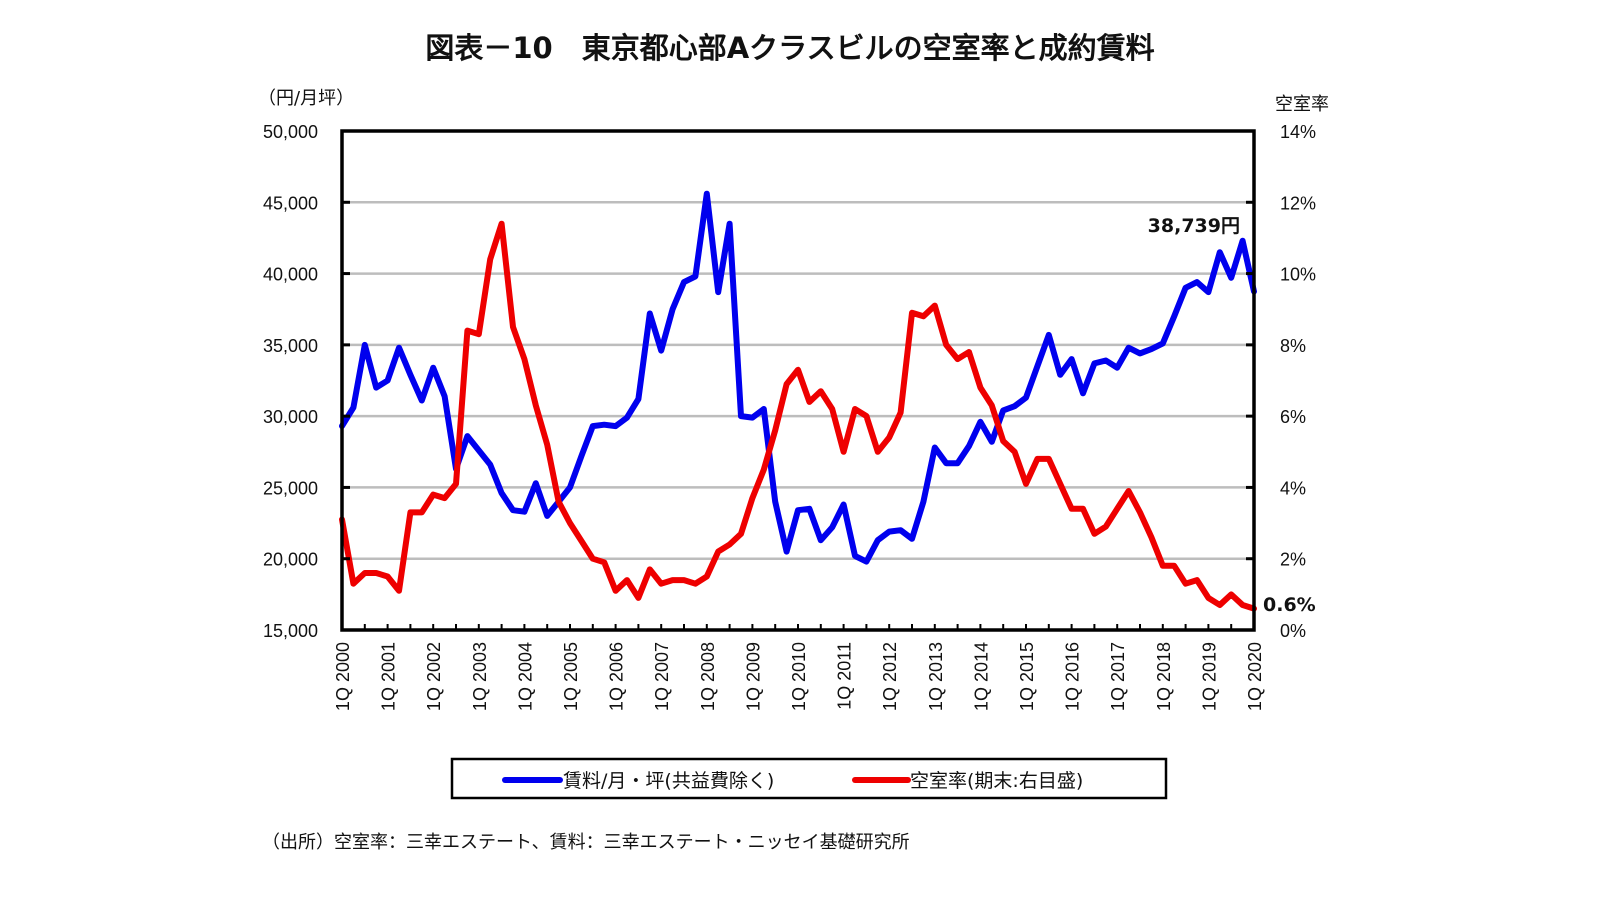  What do you see at coordinates (586, 842) in the screenshot?
I see `source-note: （出所）空室率：三幸エステート、賃料：三幸エステート・ニッセイ基礎研究所` at bounding box center [586, 842].